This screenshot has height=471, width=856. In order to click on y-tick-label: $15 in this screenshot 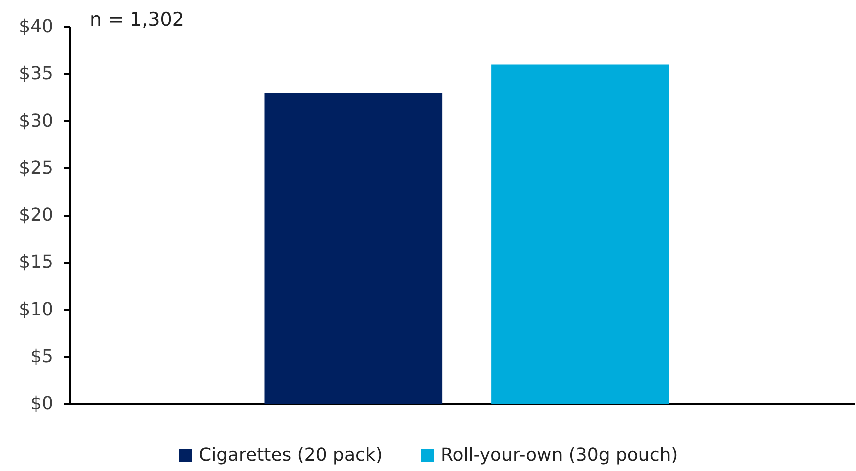, I will do `click(36, 263)`.